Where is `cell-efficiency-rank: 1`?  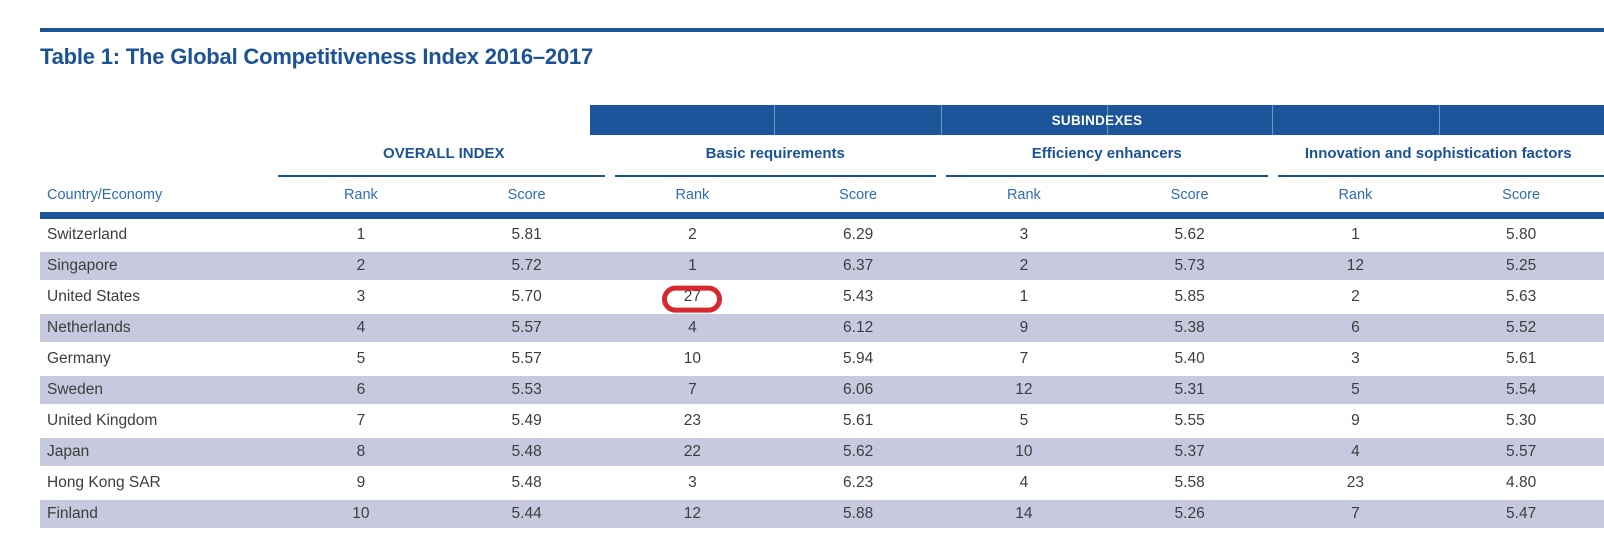 cell-efficiency-rank: 1 is located at coordinates (1024, 296).